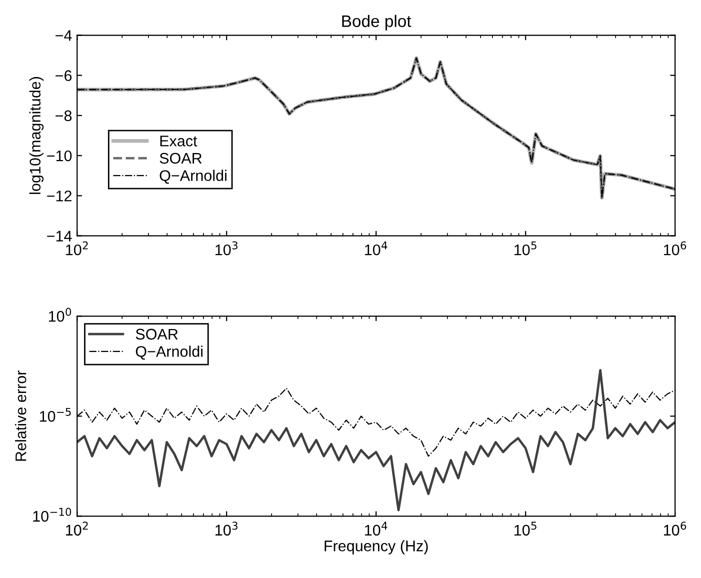 The image size is (701, 578). What do you see at coordinates (55, 415) in the screenshot?
I see `y-tick-label: 10$^{−5}$` at bounding box center [55, 415].